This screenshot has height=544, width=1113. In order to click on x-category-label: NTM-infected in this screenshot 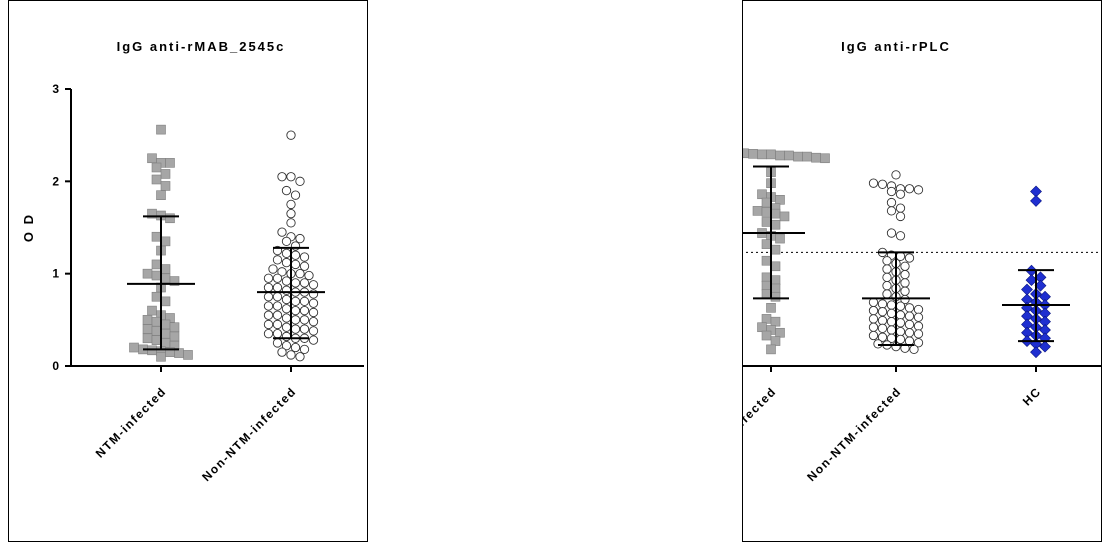, I will do `click(131, 422)`.